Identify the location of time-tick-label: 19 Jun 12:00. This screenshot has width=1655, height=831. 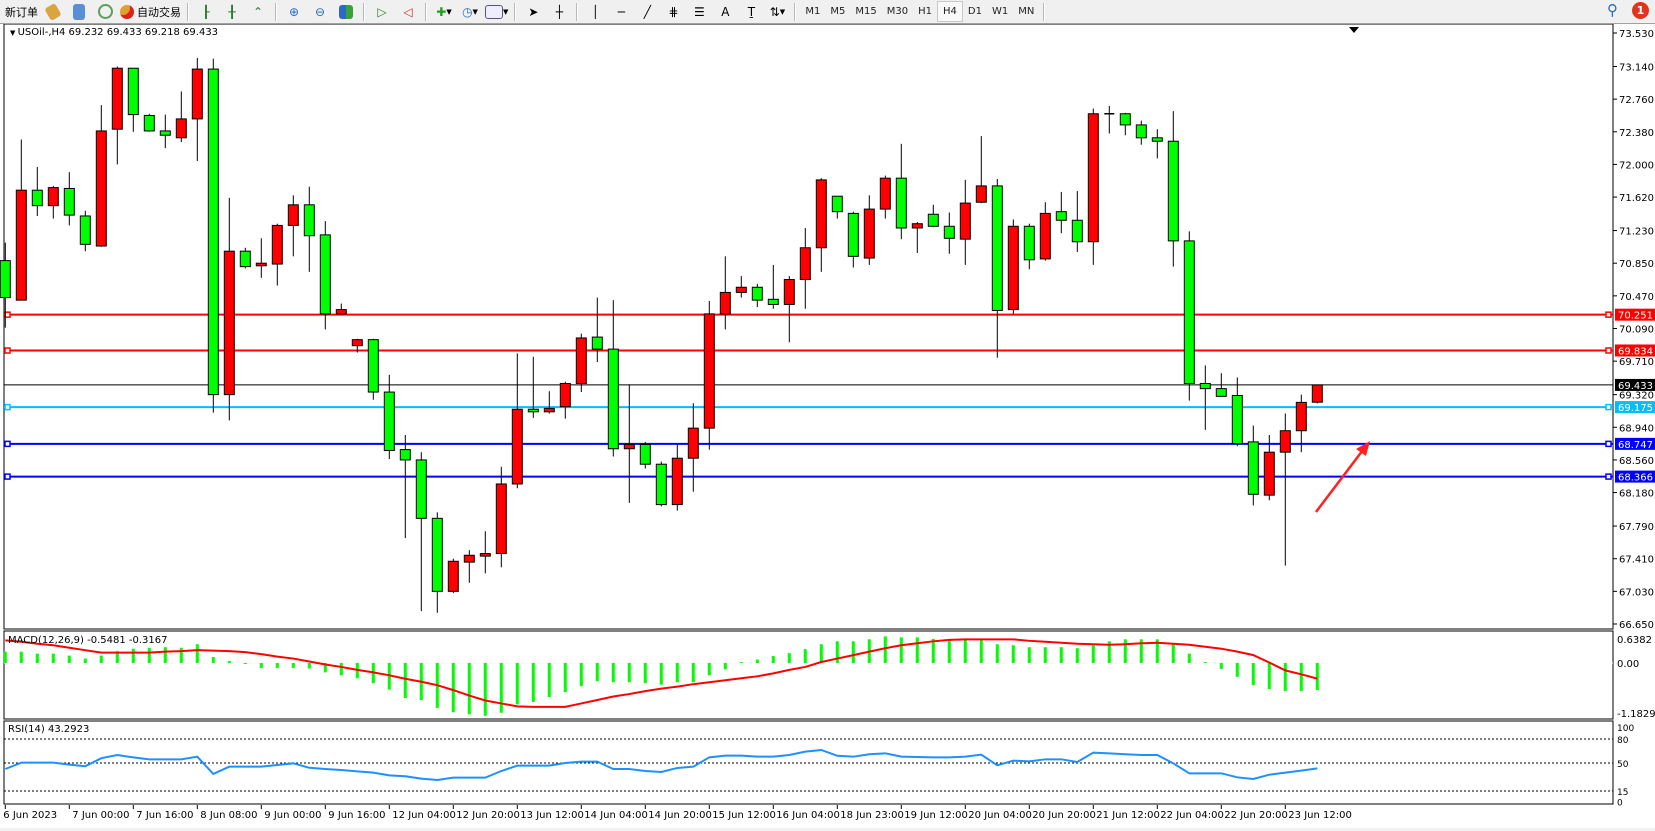
(936, 815).